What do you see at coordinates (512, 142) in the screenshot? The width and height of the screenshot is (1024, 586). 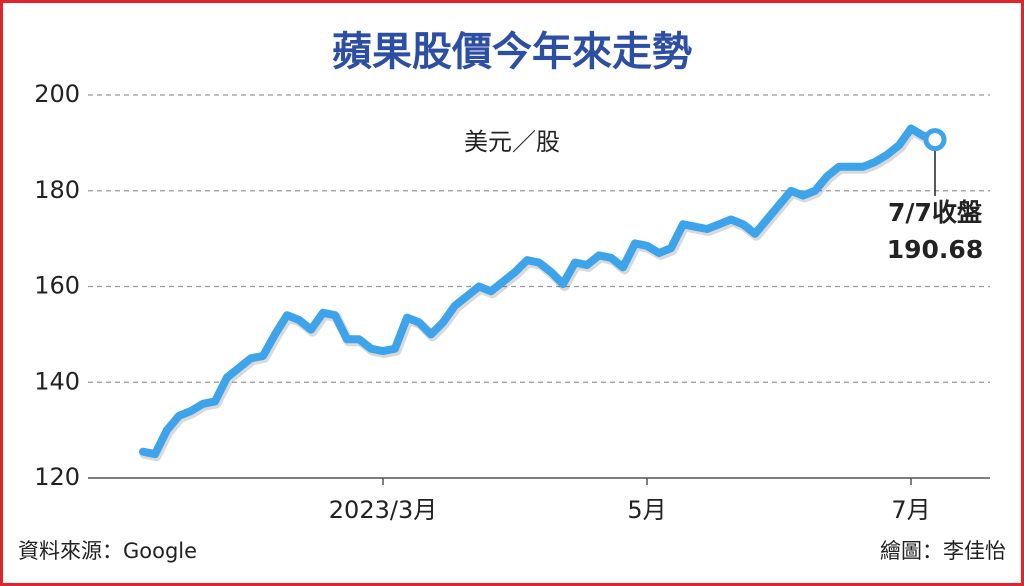 I see `y-axis-label: 美元／股` at bounding box center [512, 142].